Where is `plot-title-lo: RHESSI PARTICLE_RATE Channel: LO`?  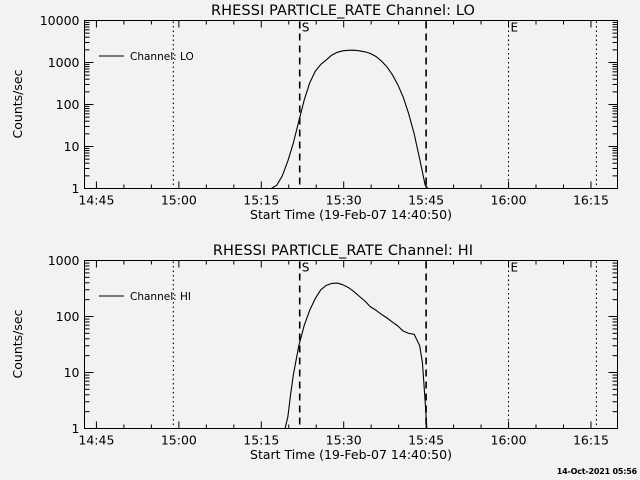
plot-title-lo: RHESSI PARTICLE_RATE Channel: LO is located at coordinates (343, 11).